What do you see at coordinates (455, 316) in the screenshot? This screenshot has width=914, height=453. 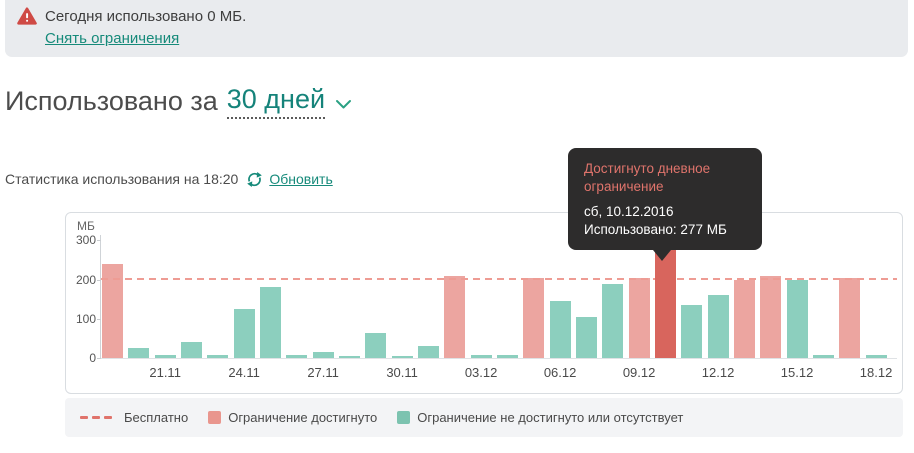 I see `usage-bar-02.12` at bounding box center [455, 316].